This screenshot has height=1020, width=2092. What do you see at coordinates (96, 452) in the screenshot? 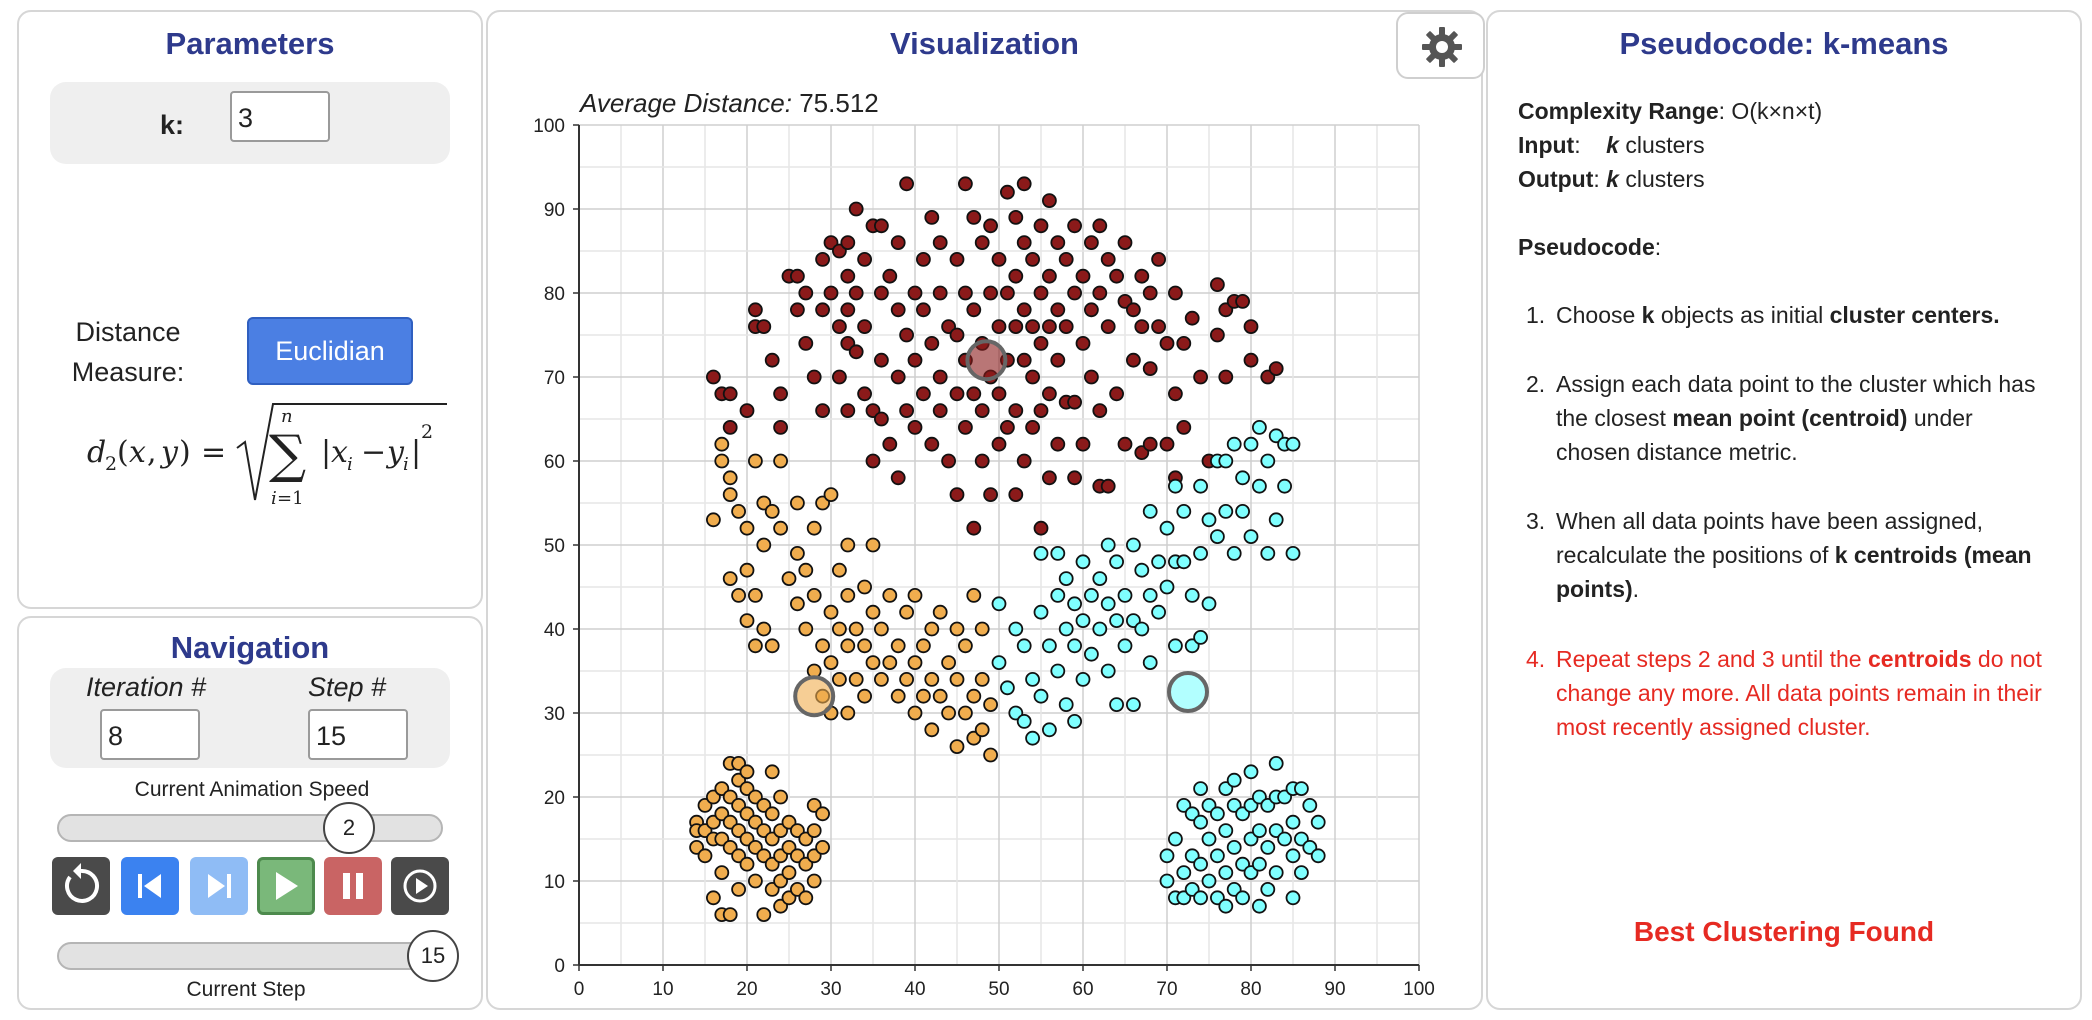
I see `svg-text: d` at bounding box center [96, 452].